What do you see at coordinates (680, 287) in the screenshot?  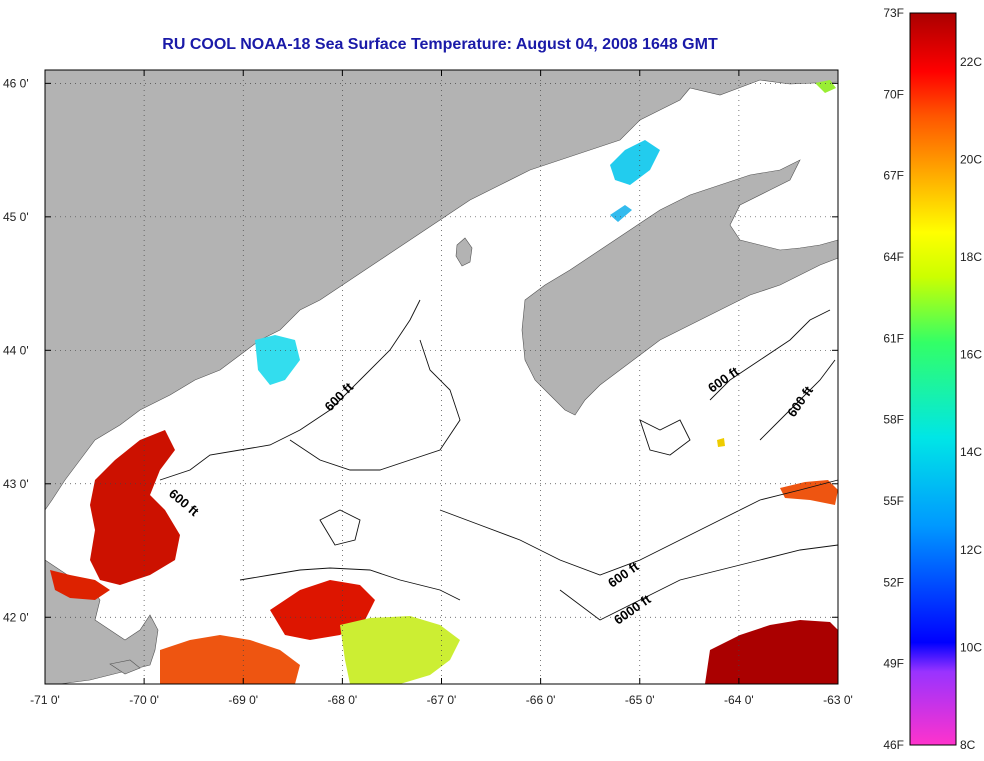 I see `land-nova-scotia` at bounding box center [680, 287].